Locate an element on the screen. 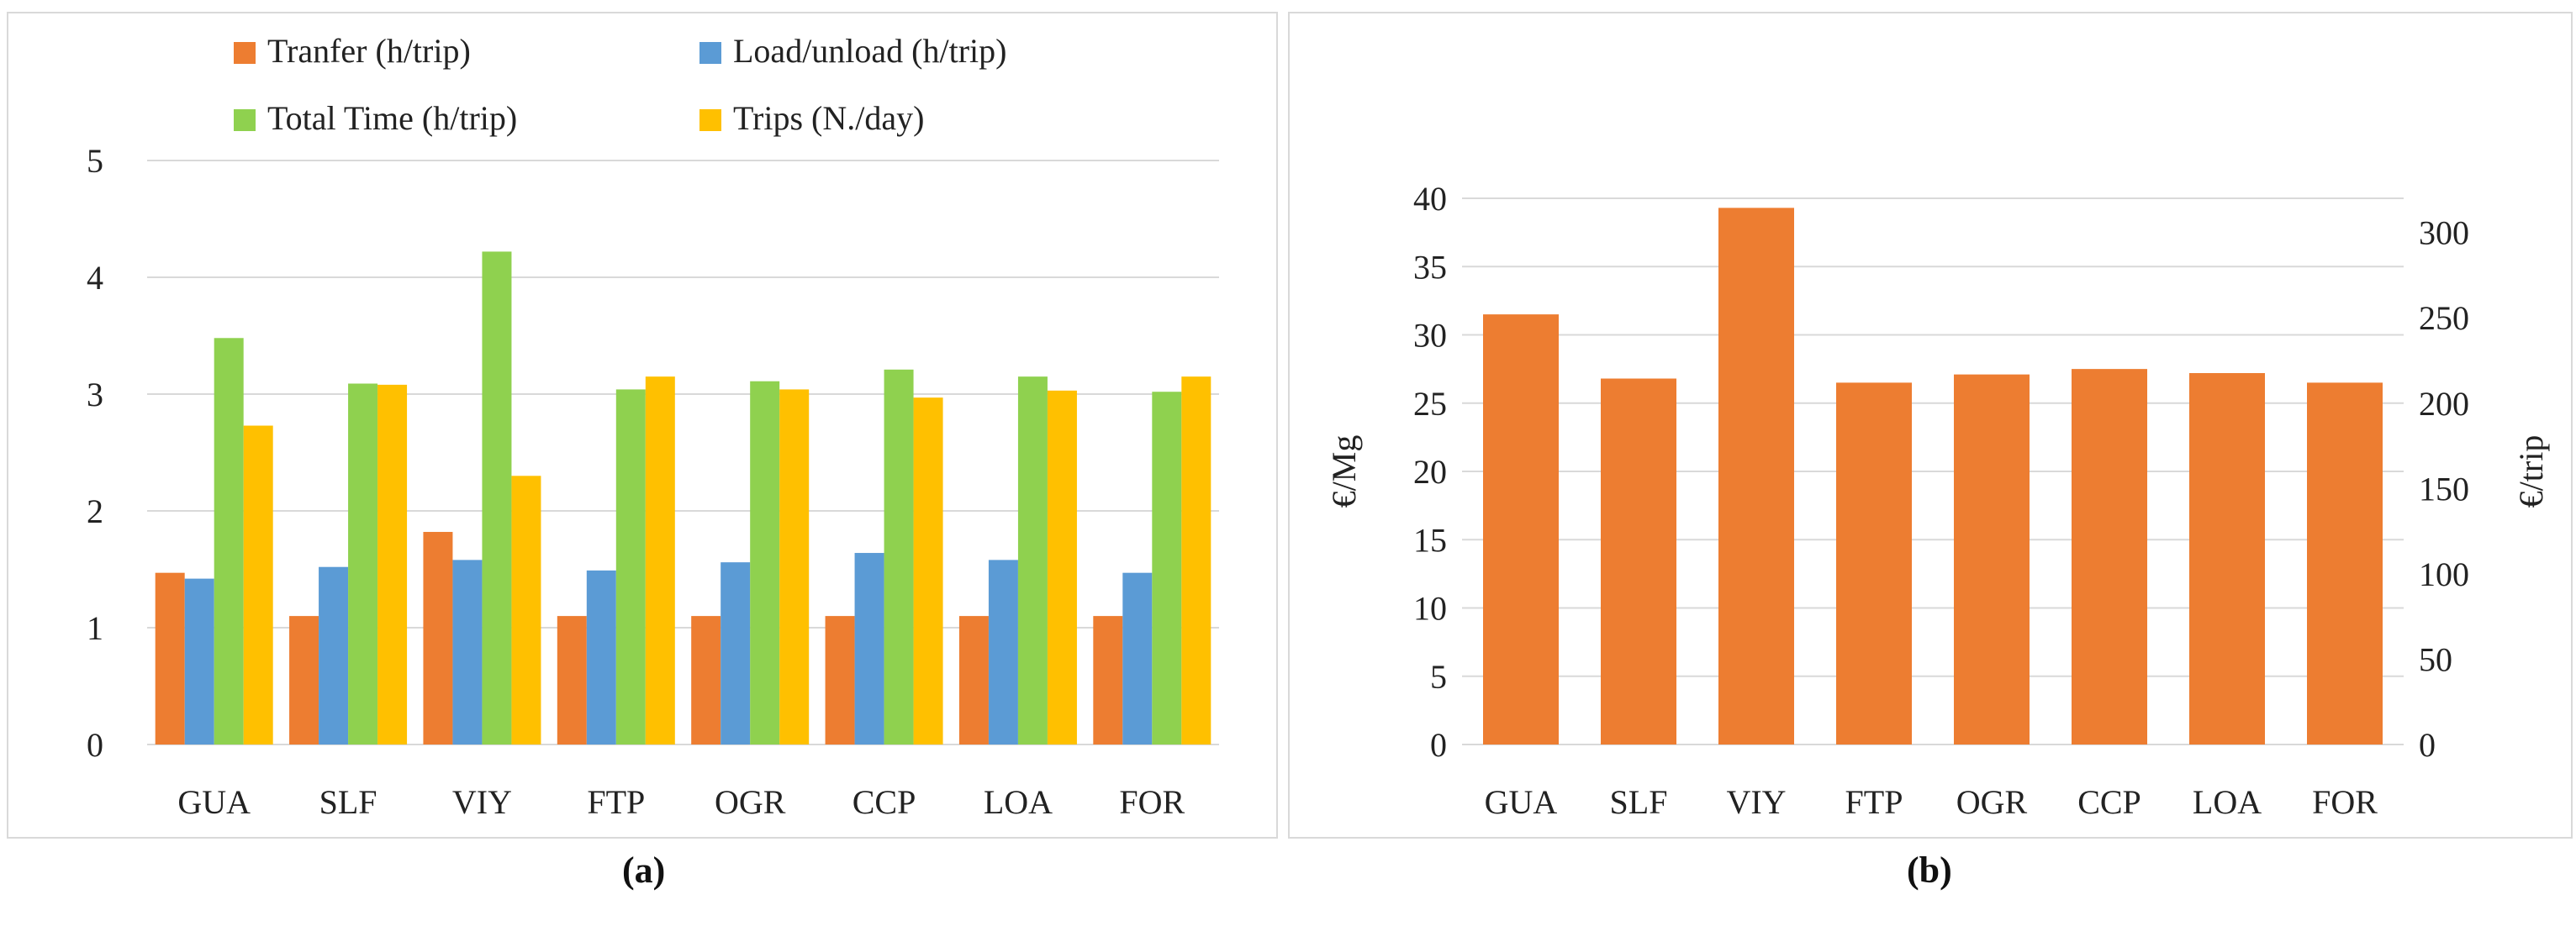 This screenshot has width=2576, height=926. y-left-tick-label: 30 is located at coordinates (1430, 336).